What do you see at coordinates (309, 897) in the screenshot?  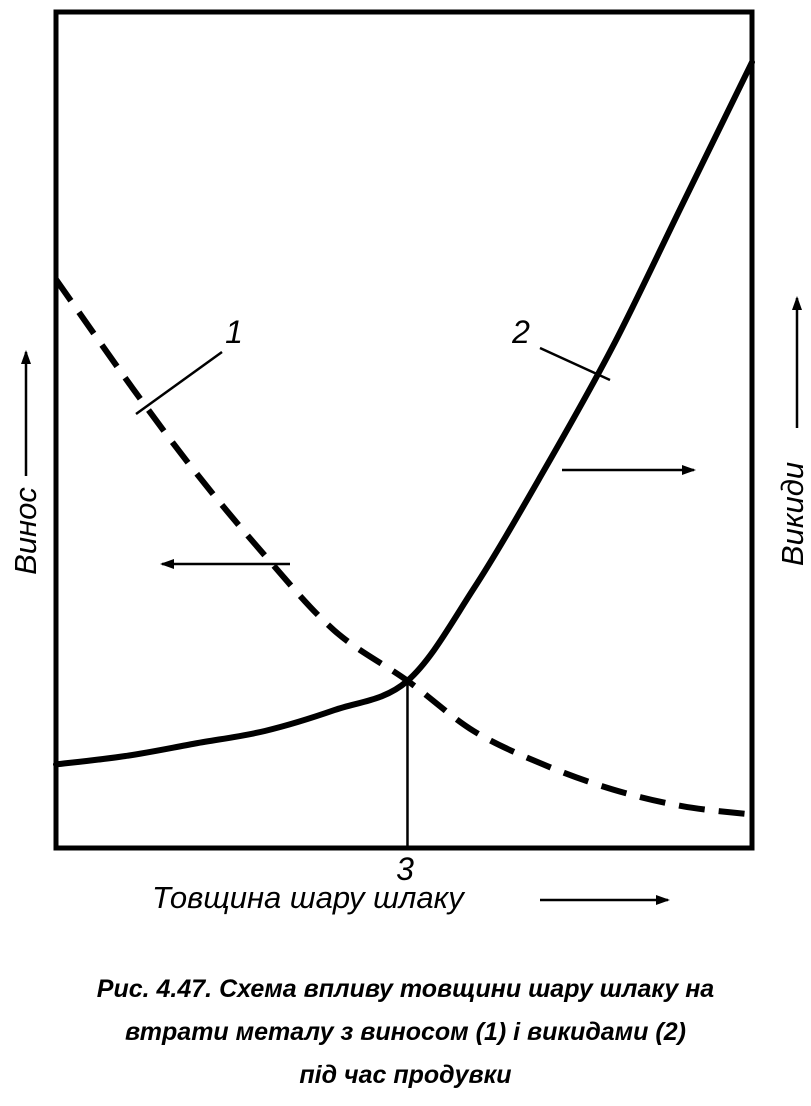 I see `x-axis-label: Товщина шару шлаку` at bounding box center [309, 897].